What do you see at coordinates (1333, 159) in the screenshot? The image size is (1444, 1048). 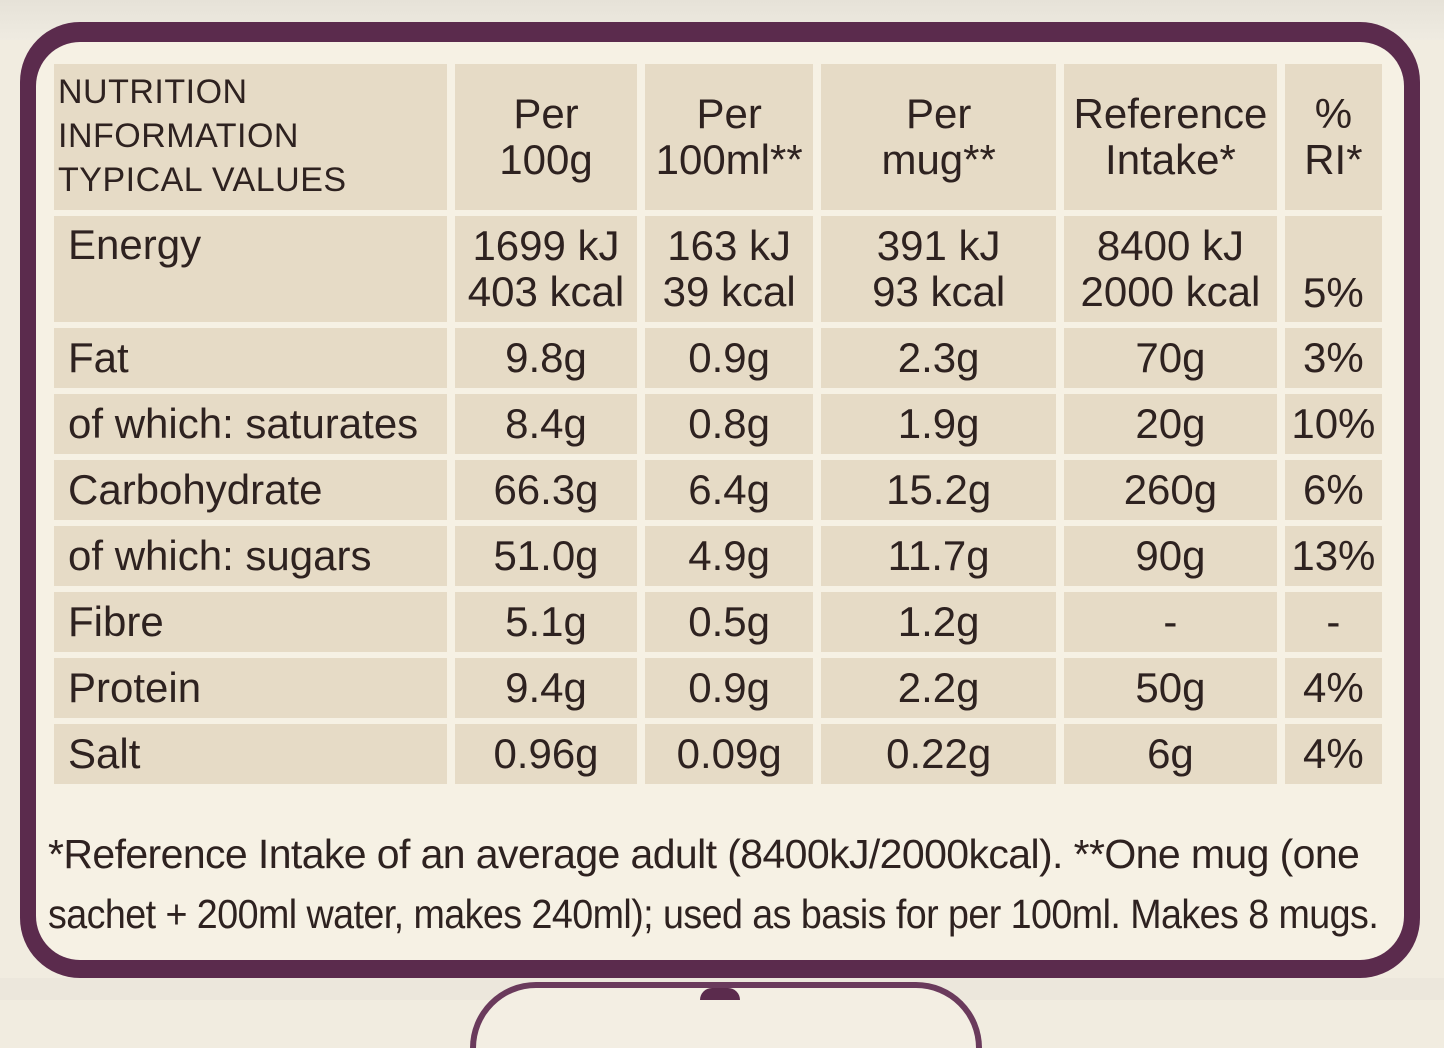 I see `header-line: RI*` at bounding box center [1333, 159].